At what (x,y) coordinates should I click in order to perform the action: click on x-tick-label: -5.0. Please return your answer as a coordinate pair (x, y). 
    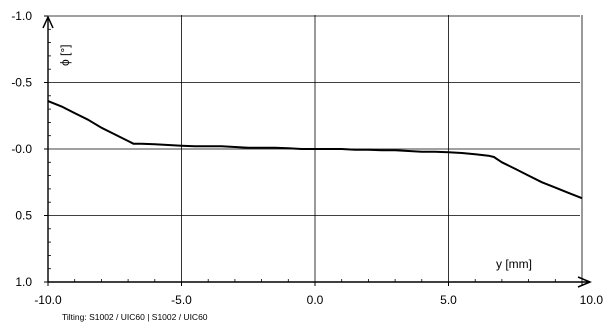
    Looking at the image, I should click on (181, 300).